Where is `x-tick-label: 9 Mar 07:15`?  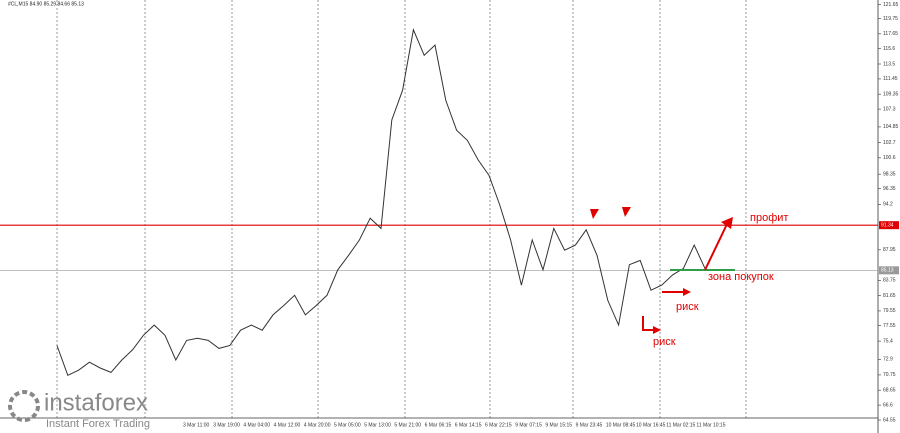 x-tick-label: 9 Mar 07:15 is located at coordinates (528, 425).